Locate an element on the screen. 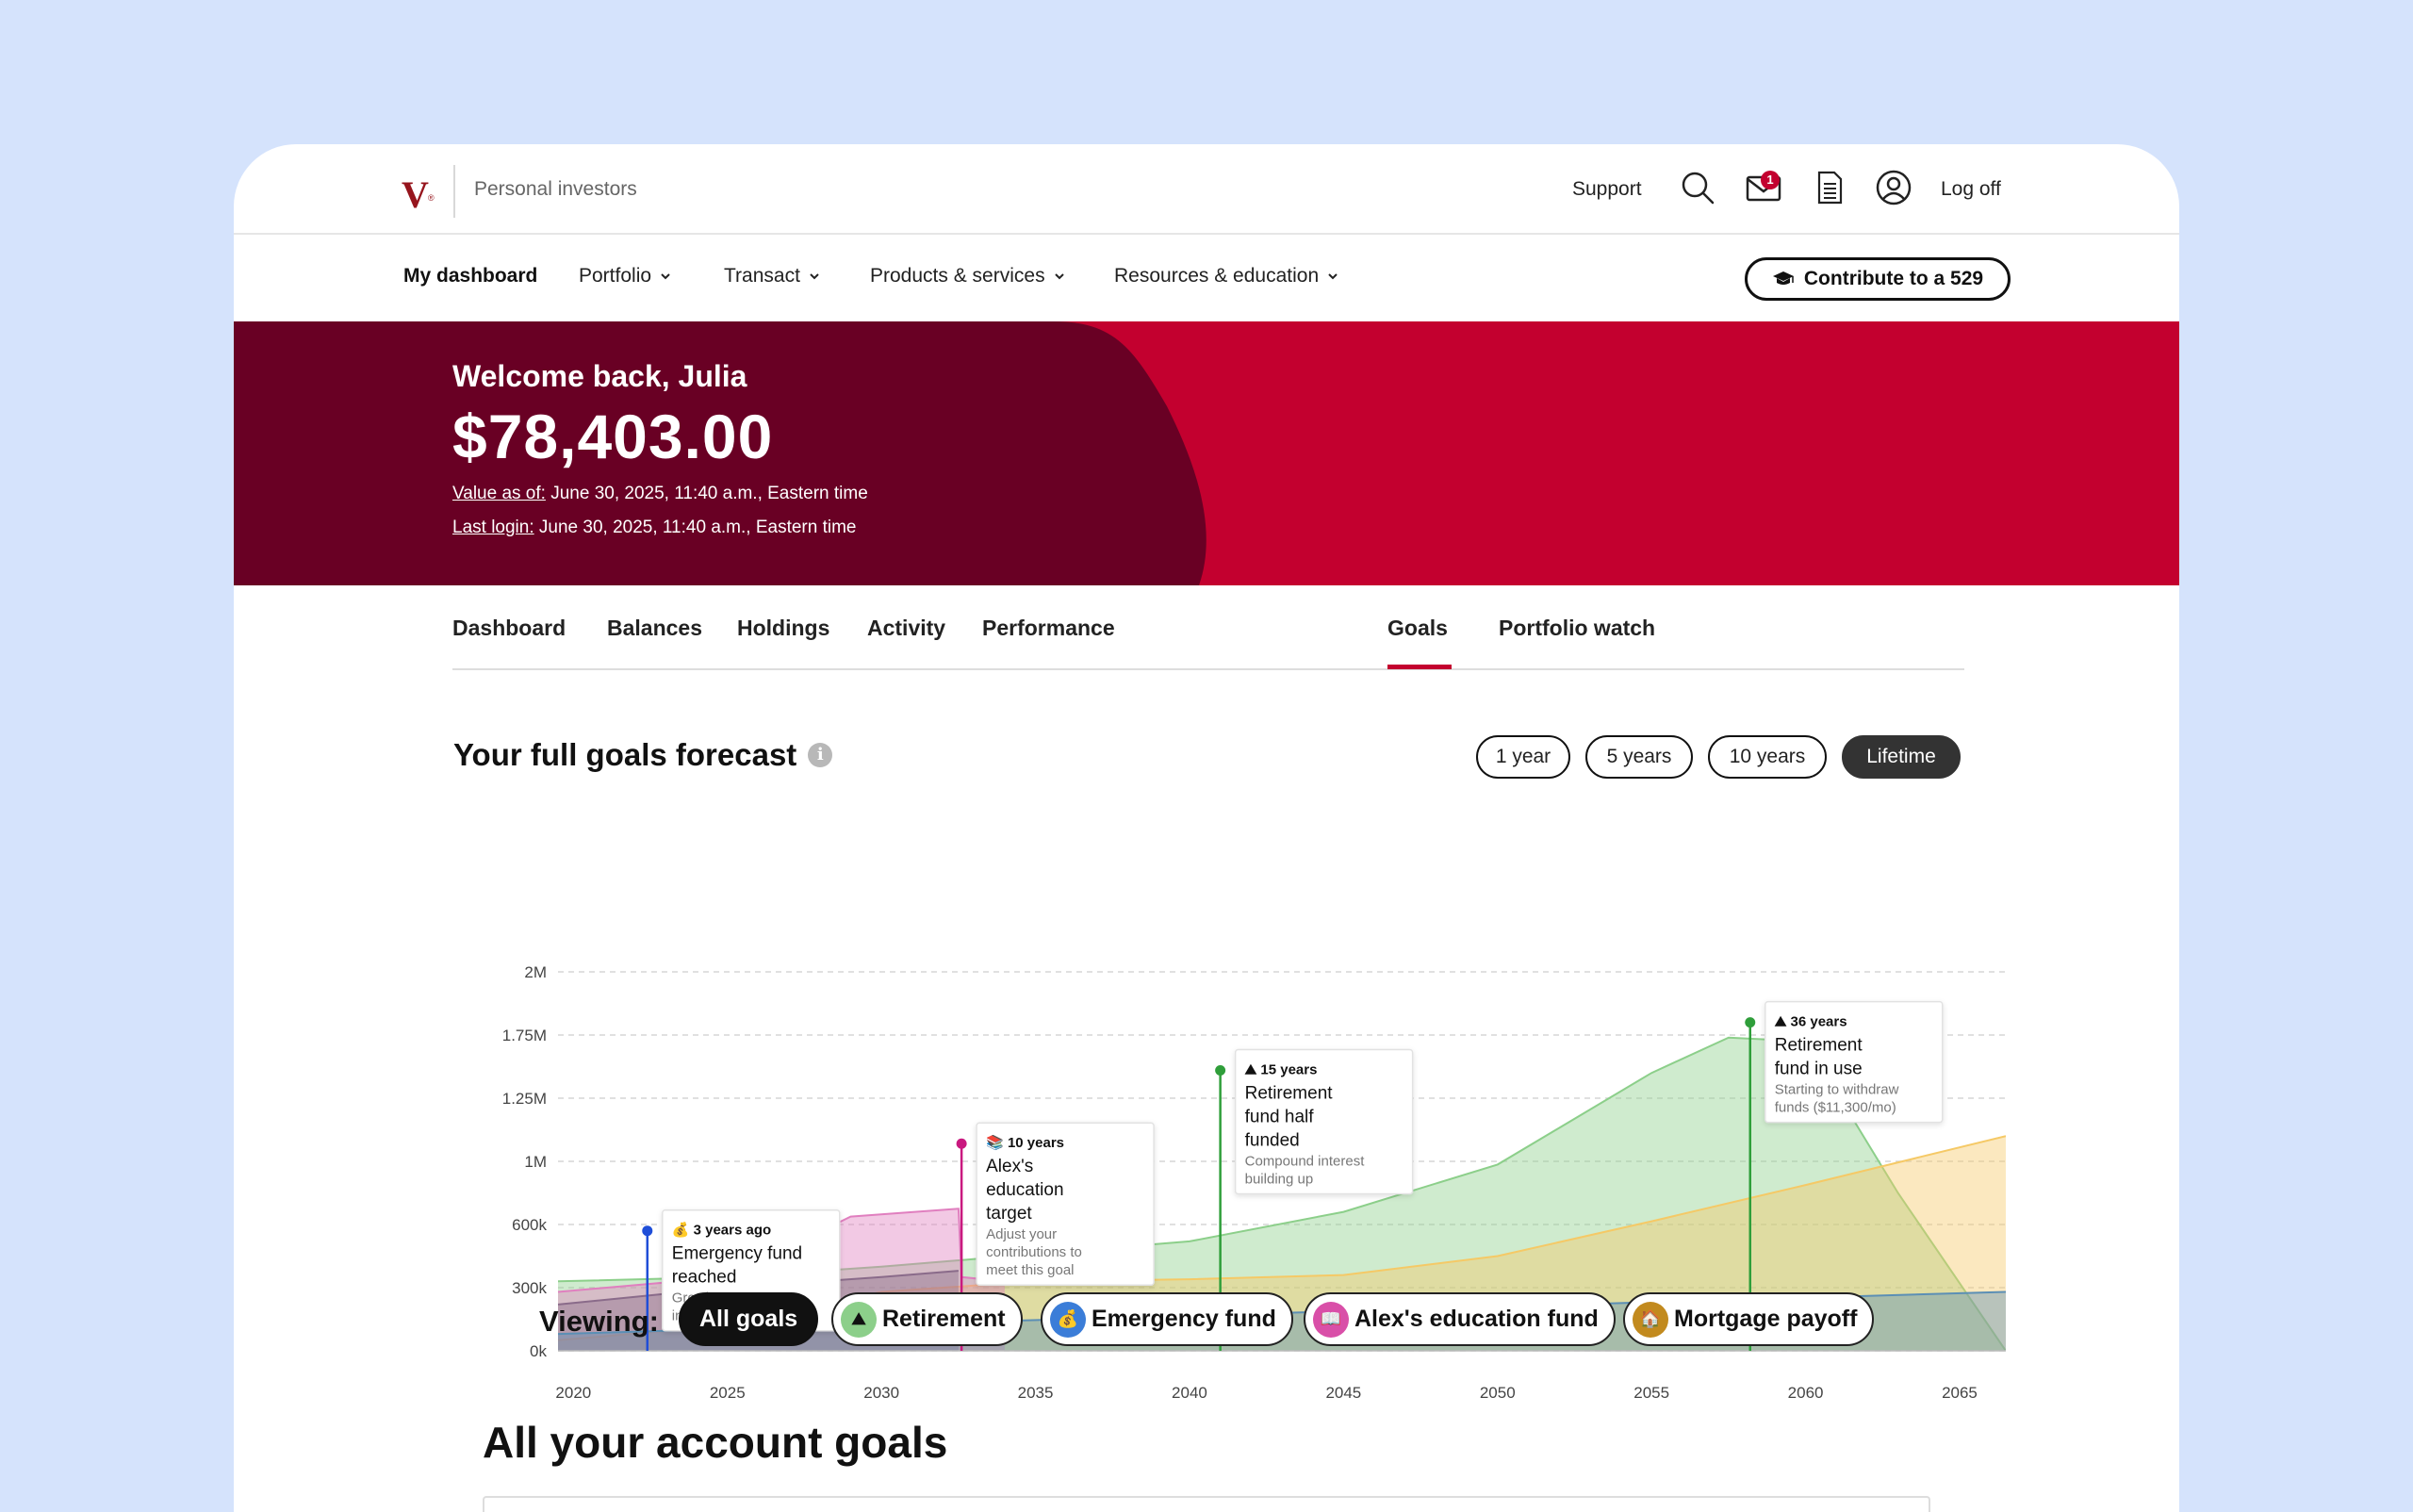 The width and height of the screenshot is (2413, 1512). filter-education-fund: 📖 Alex's education fund is located at coordinates (1460, 1319).